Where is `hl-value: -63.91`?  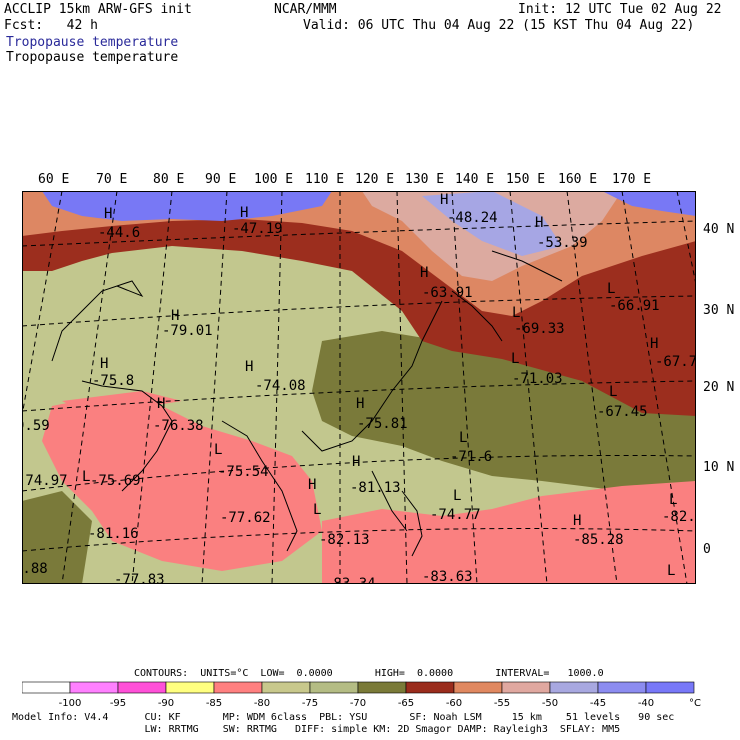
hl-value: -63.91 is located at coordinates (447, 293).